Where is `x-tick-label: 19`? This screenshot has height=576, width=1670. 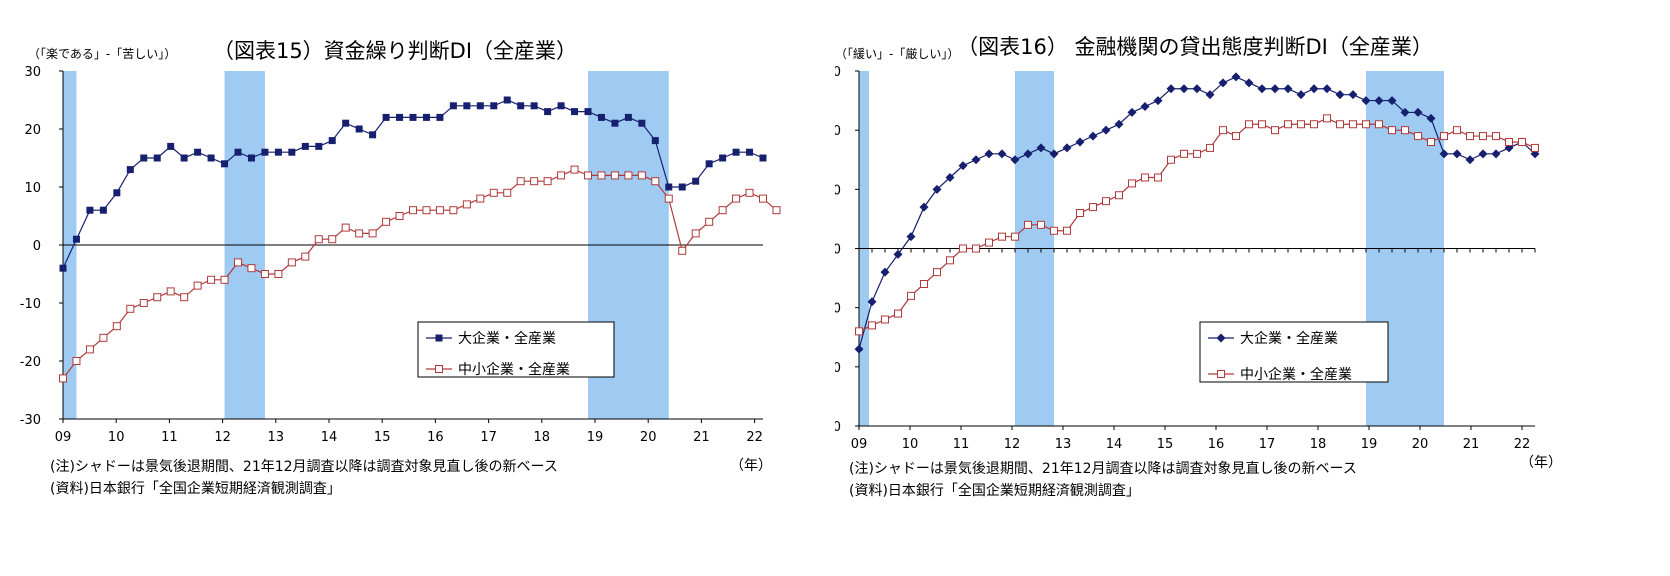 x-tick-label: 19 is located at coordinates (595, 437).